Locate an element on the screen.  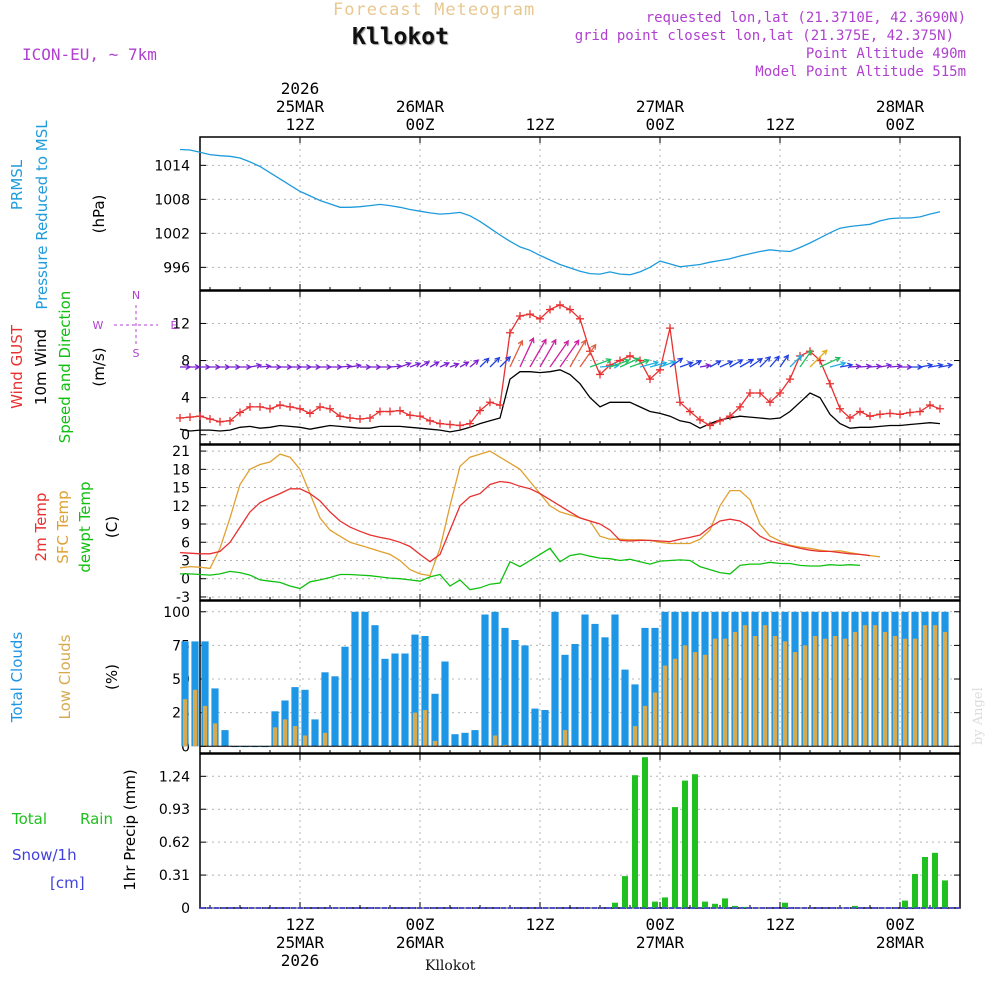
panel-frame is located at coordinates (580, 213).